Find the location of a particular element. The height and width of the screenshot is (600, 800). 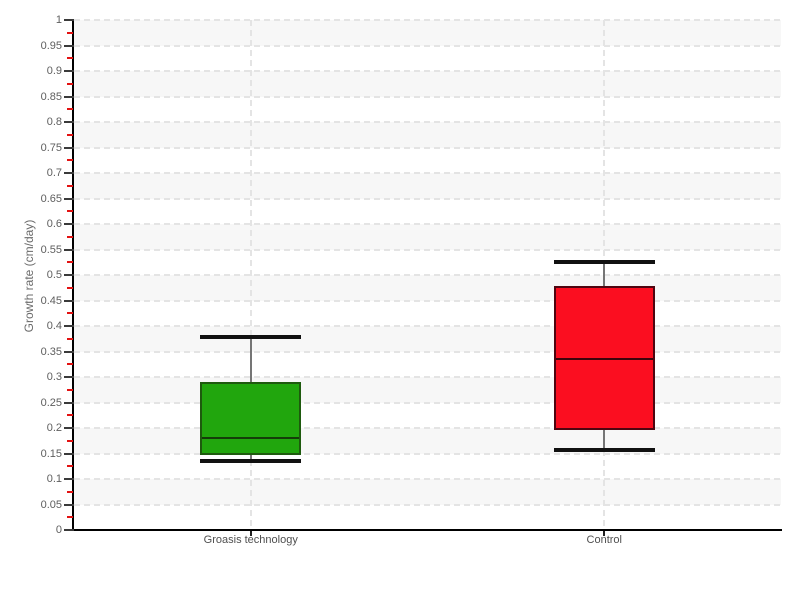

y-tick-label: 0.3 is located at coordinates (54, 377).